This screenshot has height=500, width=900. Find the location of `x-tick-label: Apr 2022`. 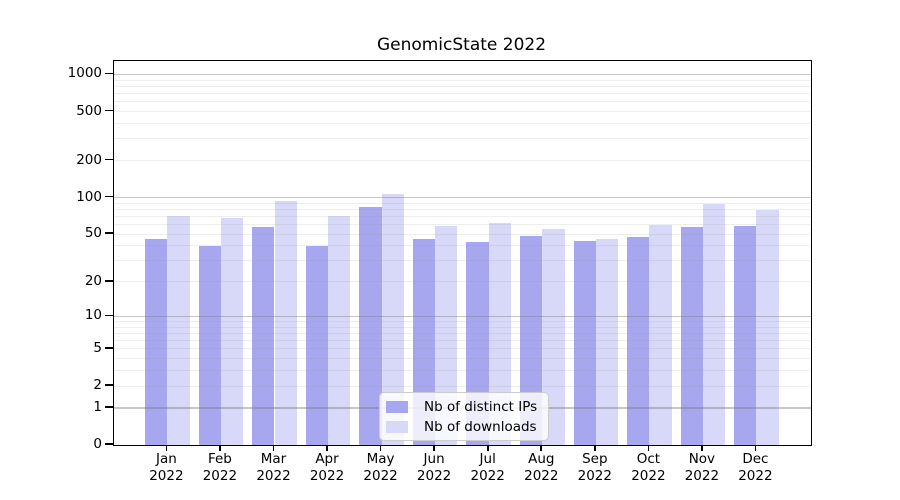

x-tick-label: Apr 2022 is located at coordinates (327, 468).